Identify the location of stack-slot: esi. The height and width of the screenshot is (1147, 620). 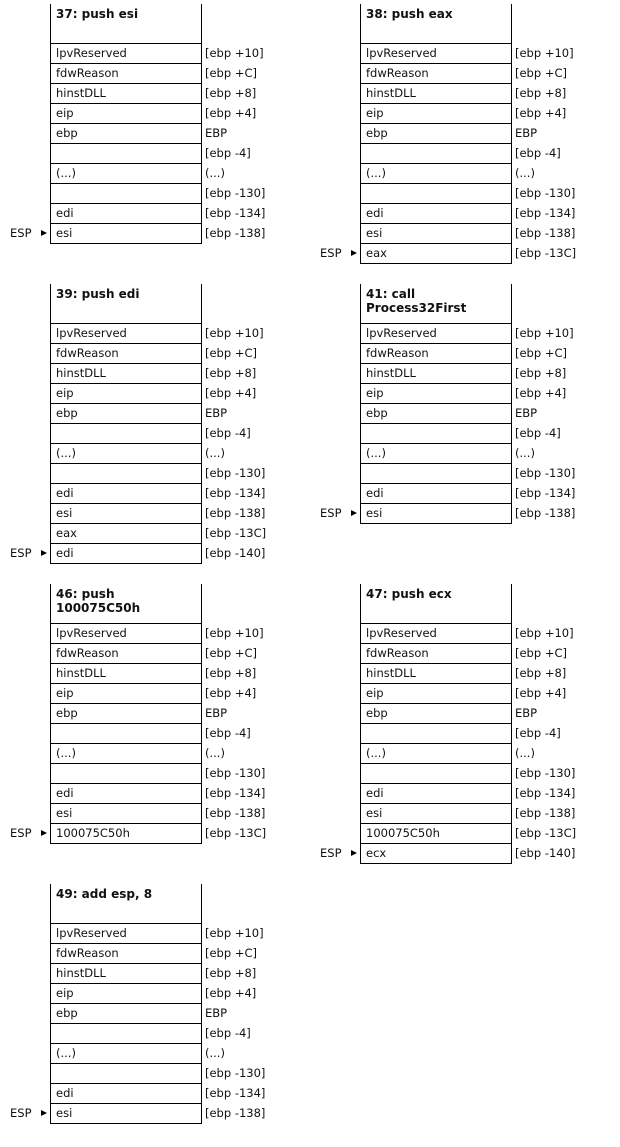
(436, 514).